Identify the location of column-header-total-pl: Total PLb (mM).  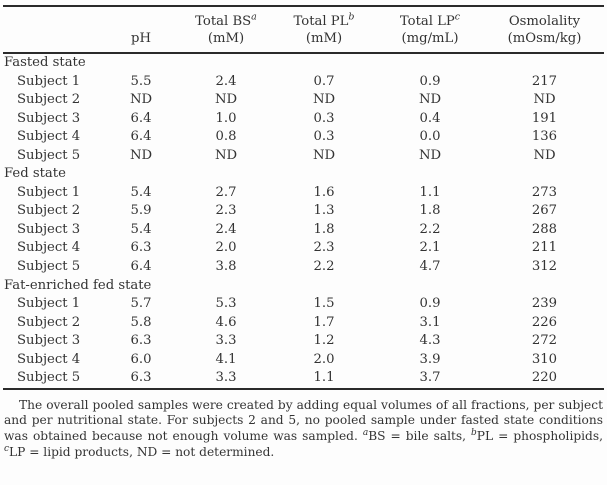
(324, 29).